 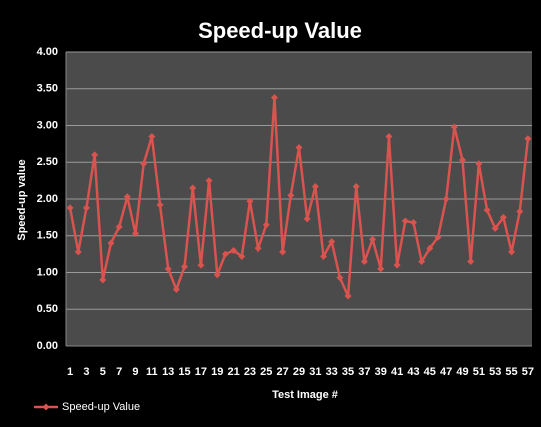 I want to click on chart-title: Speed-up Value, so click(x=280, y=30).